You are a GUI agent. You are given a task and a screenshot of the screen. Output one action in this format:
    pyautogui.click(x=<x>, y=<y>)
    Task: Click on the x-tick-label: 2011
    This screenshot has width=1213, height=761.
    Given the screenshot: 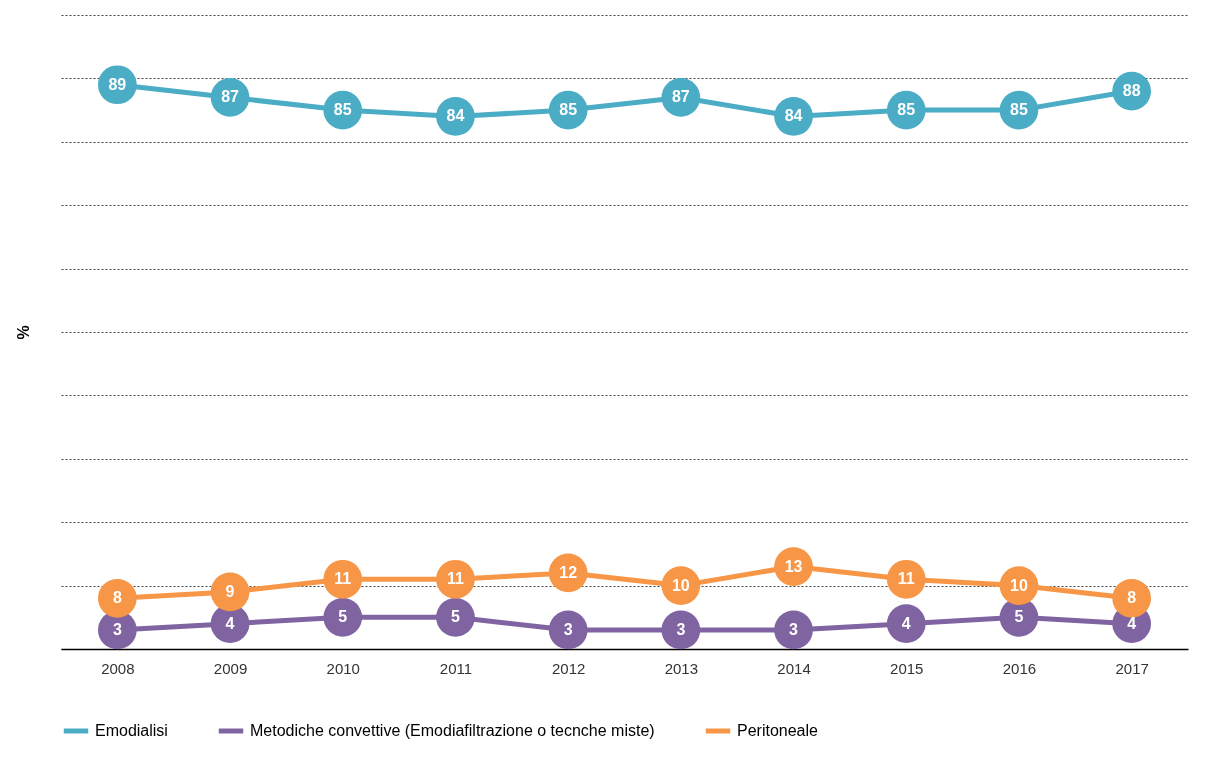 What is the action you would take?
    pyautogui.click(x=456, y=668)
    